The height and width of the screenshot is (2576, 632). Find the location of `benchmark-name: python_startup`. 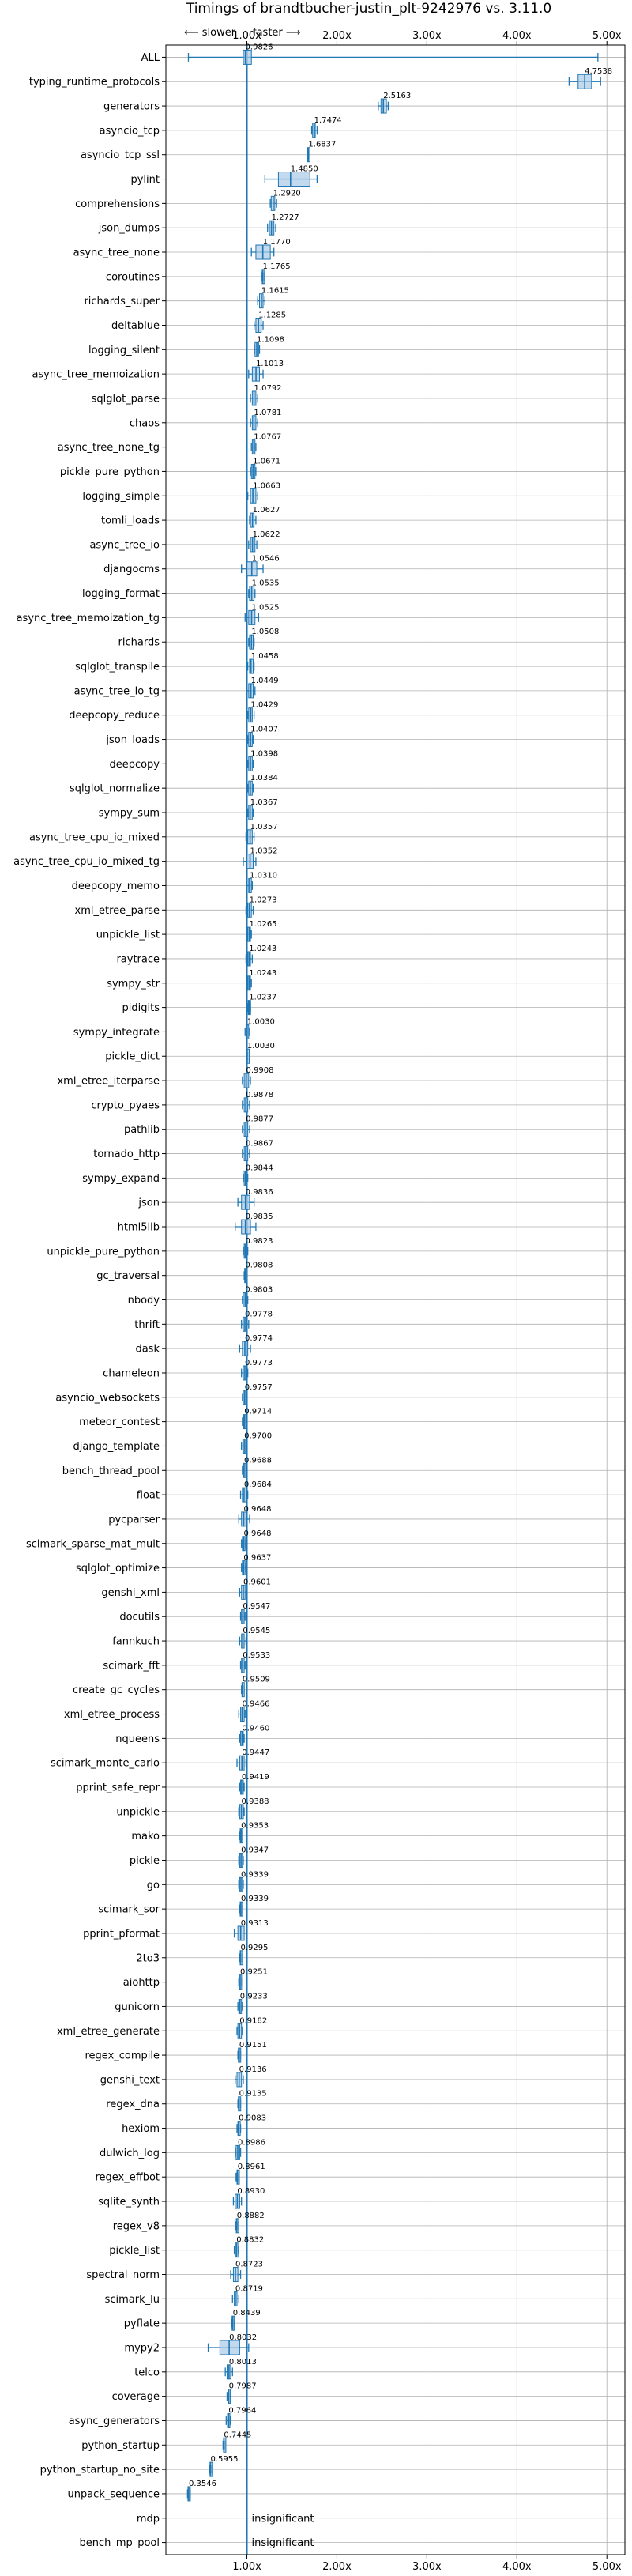

benchmark-name: python_startup is located at coordinates (120, 2446).